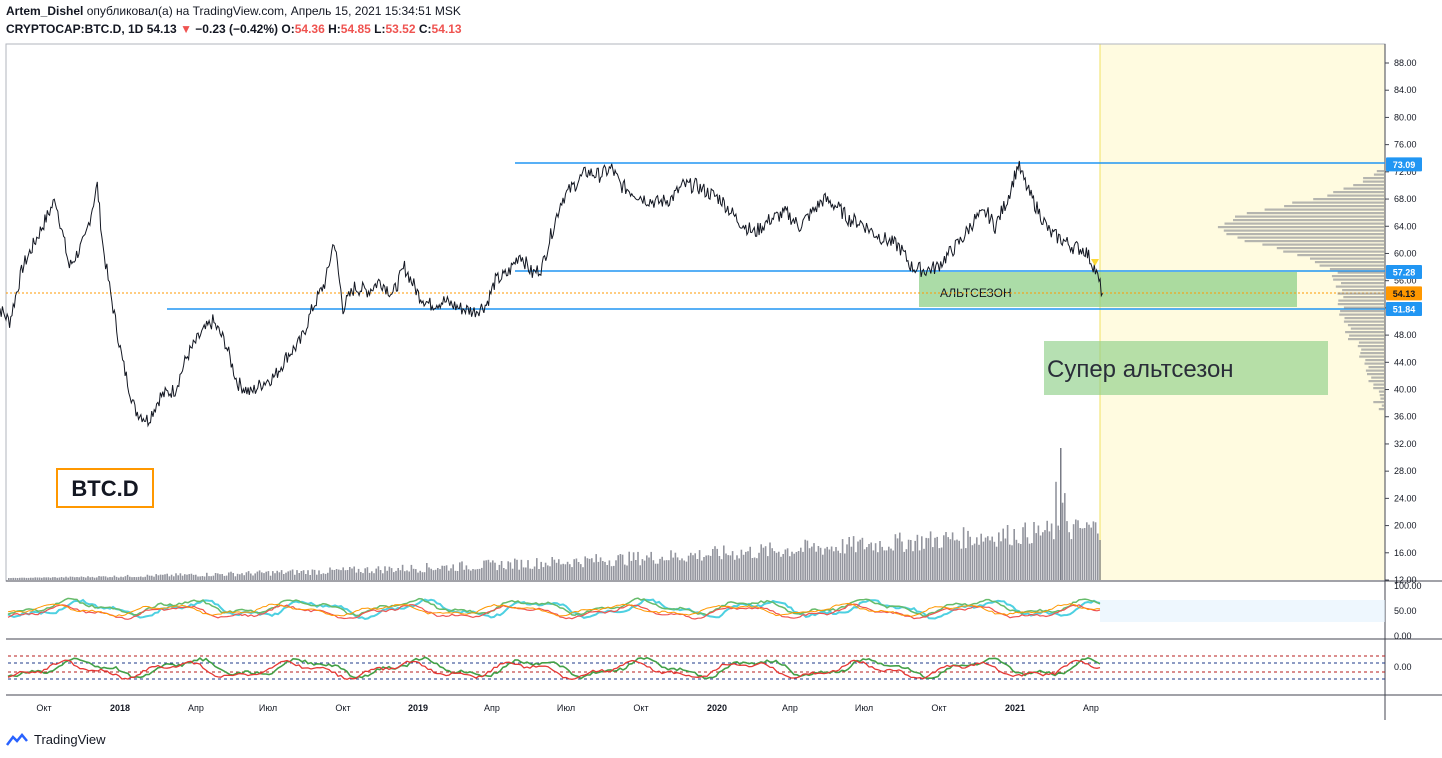 Image resolution: width=1442 pixels, height=758 pixels. I want to click on author-name: Artem_Dishel, so click(45, 11).